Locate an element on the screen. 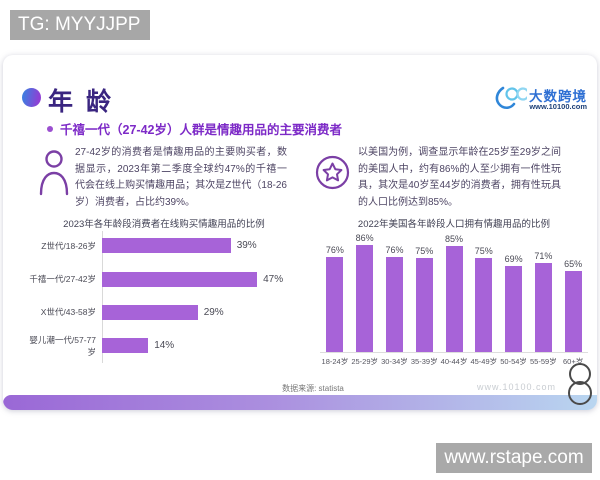 This screenshot has height=480, width=600. bar-value-label: 71% is located at coordinates (543, 256).